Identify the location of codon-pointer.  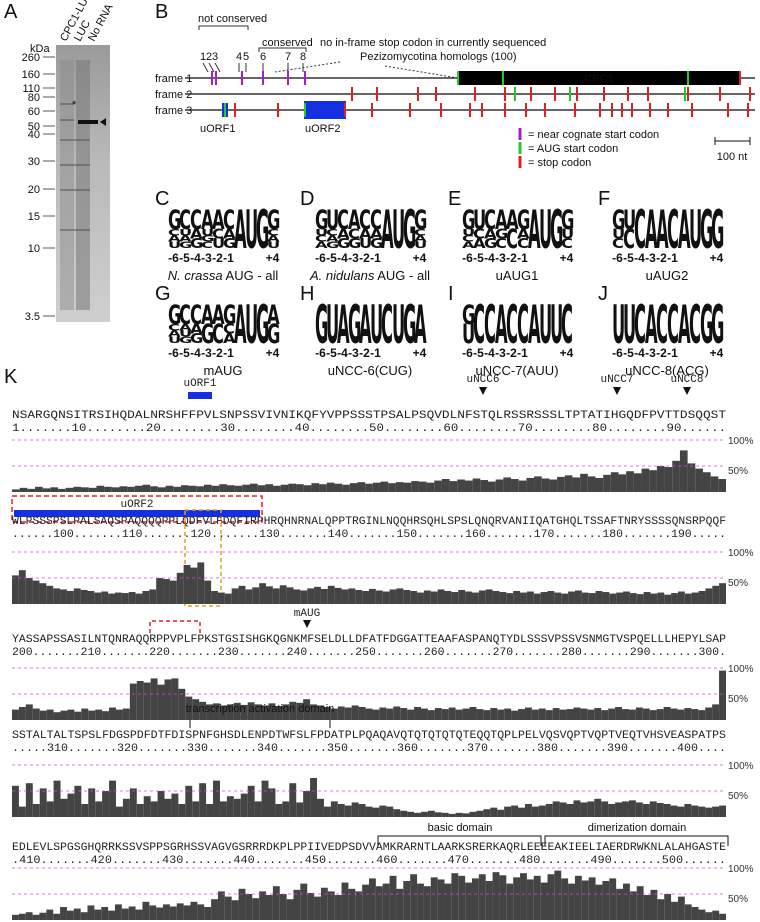
(205, 67).